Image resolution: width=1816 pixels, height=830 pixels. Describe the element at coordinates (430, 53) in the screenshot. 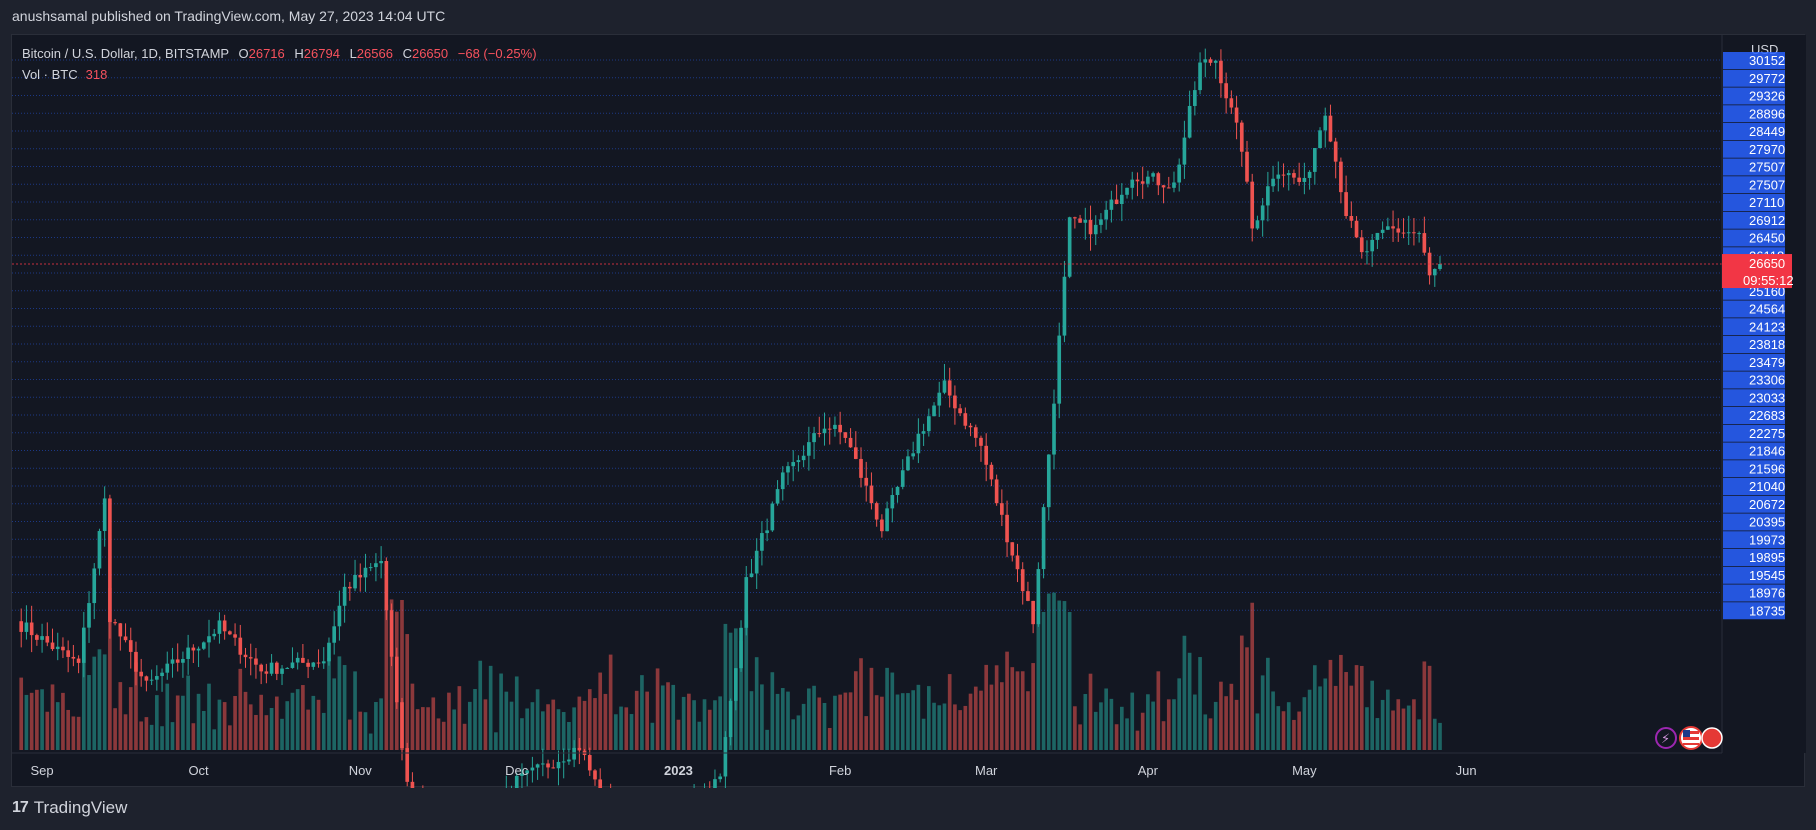

I see `close-value: 26650` at that location.